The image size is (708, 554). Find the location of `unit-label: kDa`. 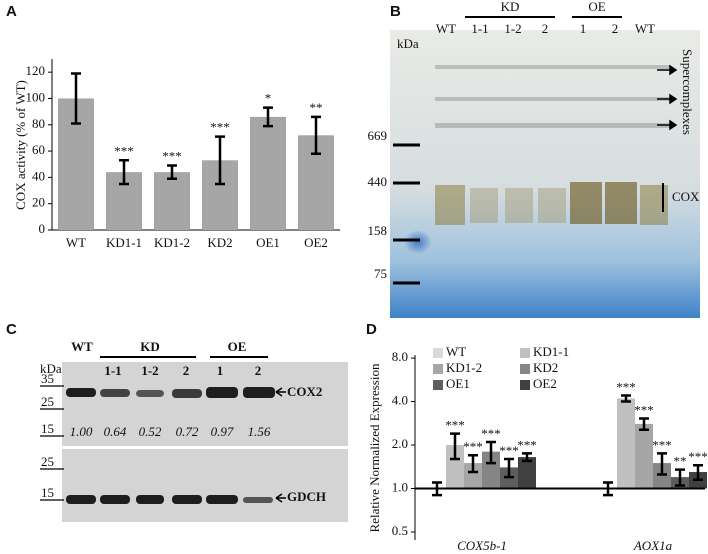

unit-label: kDa is located at coordinates (408, 43).